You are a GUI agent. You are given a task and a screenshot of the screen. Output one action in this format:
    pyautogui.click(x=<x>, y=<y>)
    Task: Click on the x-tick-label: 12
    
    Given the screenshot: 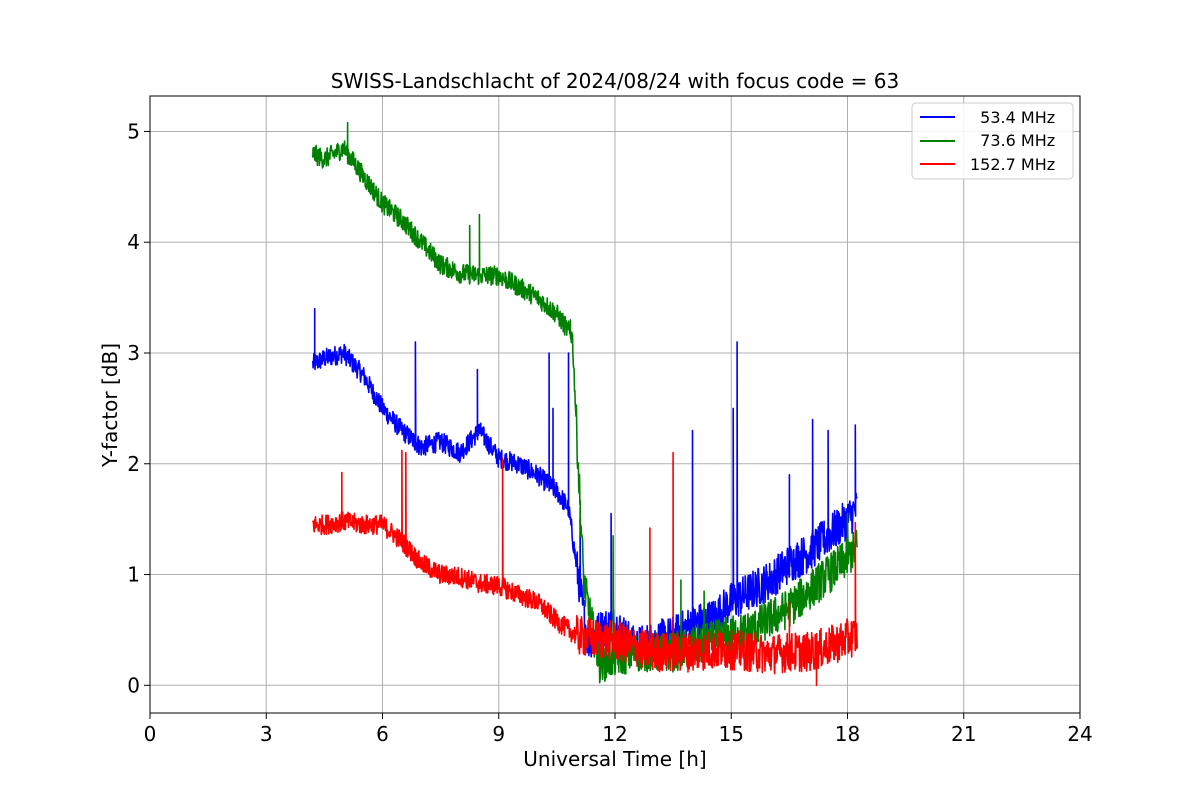 What is the action you would take?
    pyautogui.click(x=614, y=734)
    